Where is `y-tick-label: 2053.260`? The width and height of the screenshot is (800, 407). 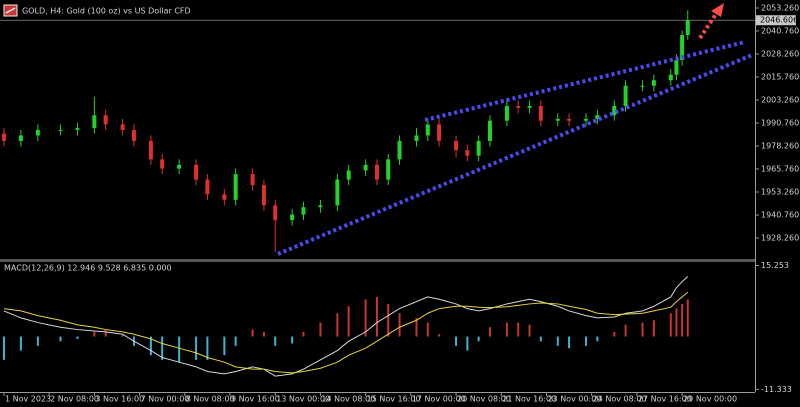
y-tick-label: 2053.260 is located at coordinates (780, 7).